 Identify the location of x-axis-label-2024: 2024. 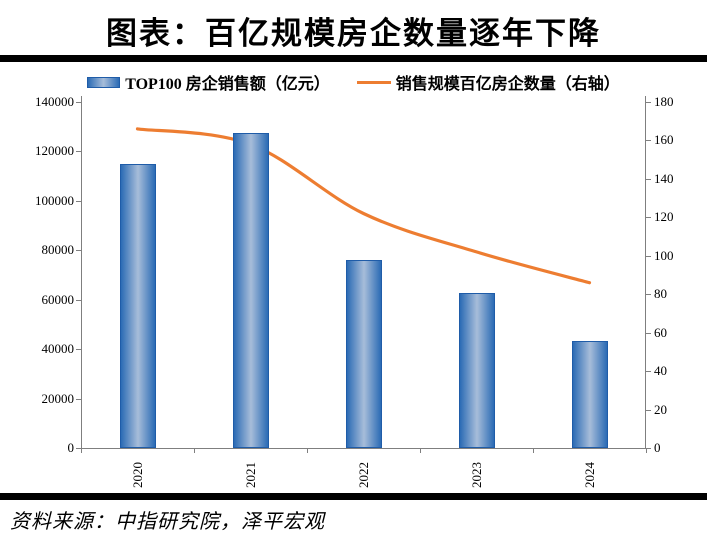
(589, 475).